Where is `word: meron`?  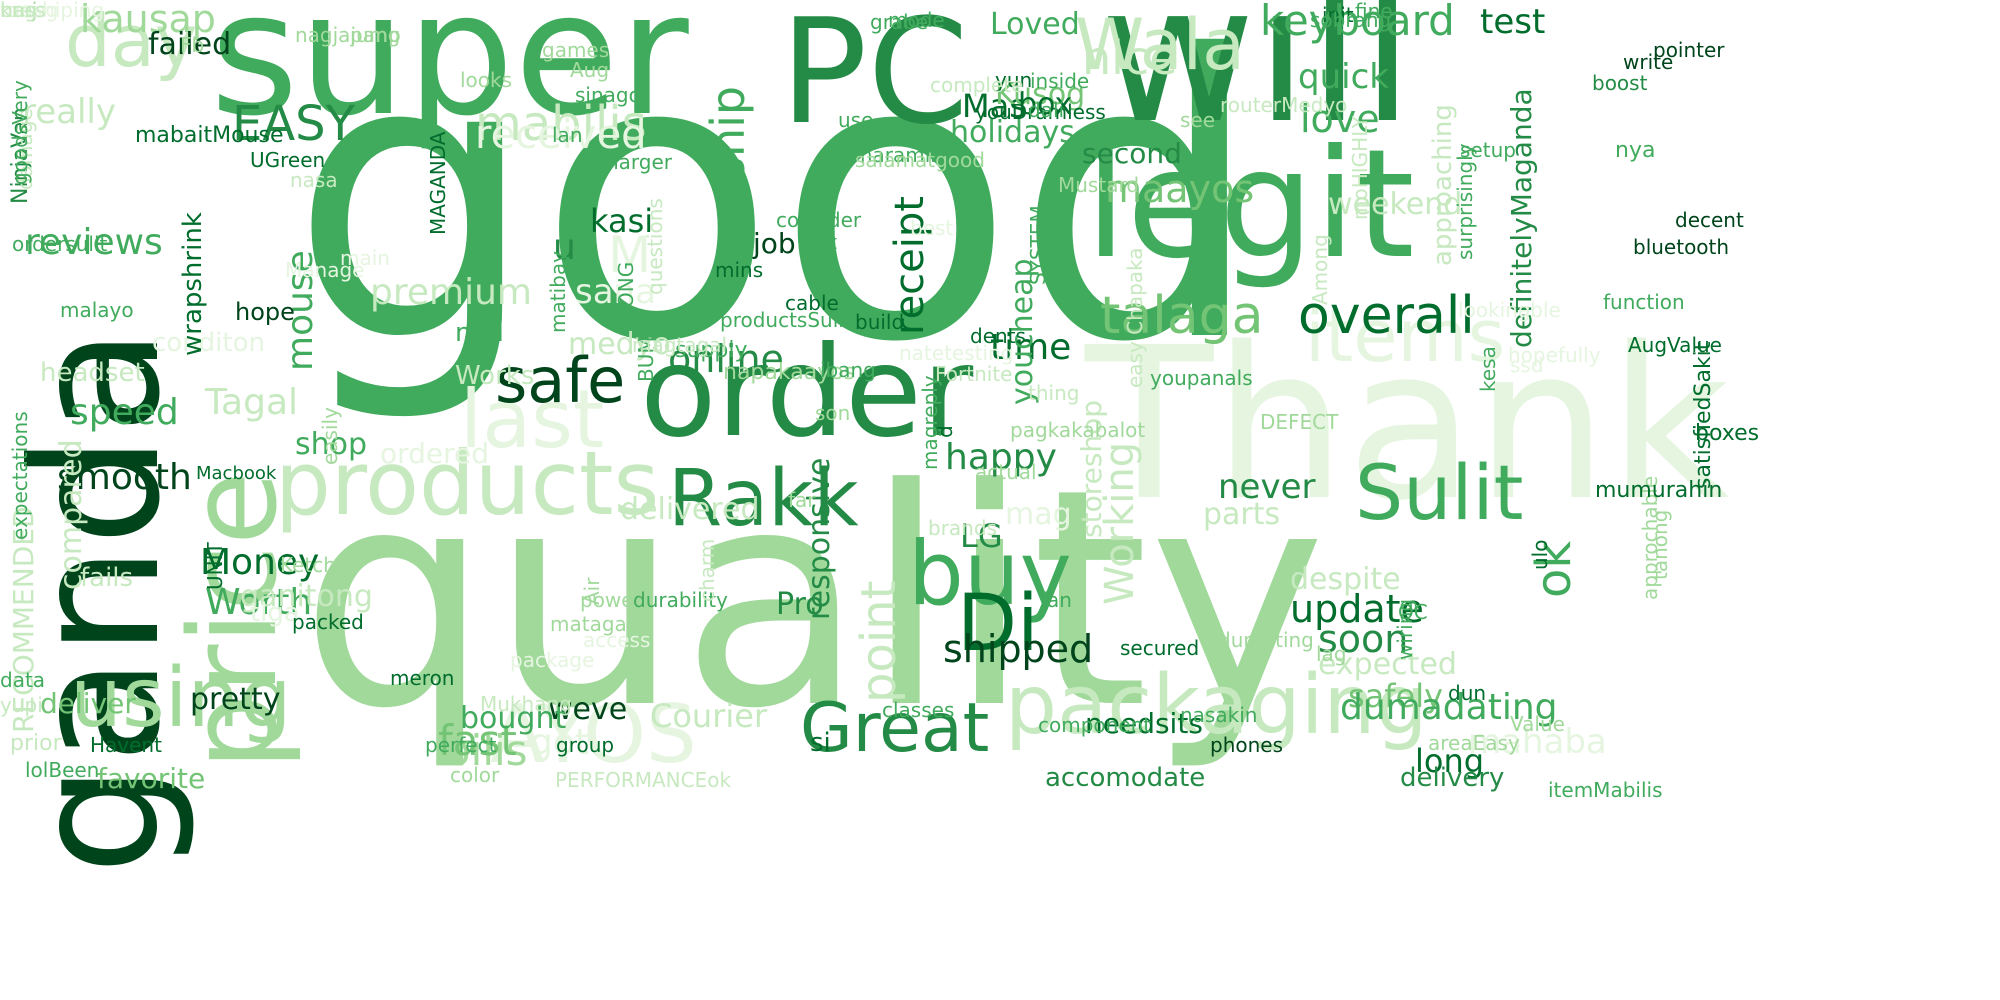 word: meron is located at coordinates (422, 678).